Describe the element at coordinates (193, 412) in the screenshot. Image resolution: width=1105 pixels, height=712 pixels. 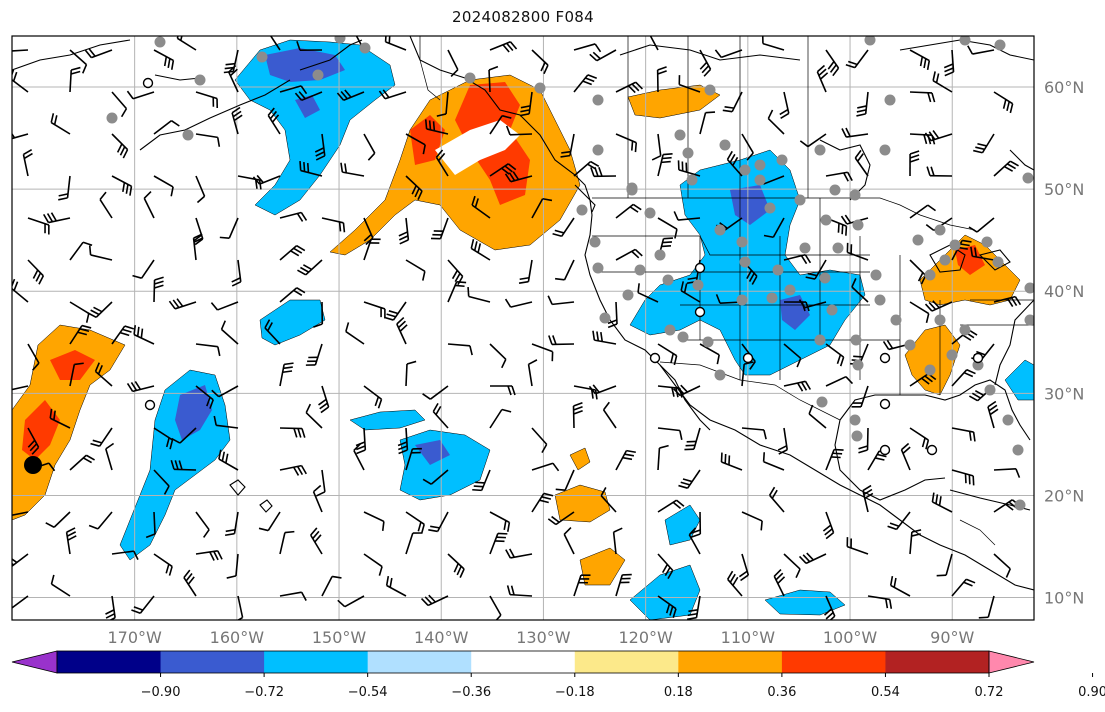
I see `shade-negative-central-pacific-core` at that location.